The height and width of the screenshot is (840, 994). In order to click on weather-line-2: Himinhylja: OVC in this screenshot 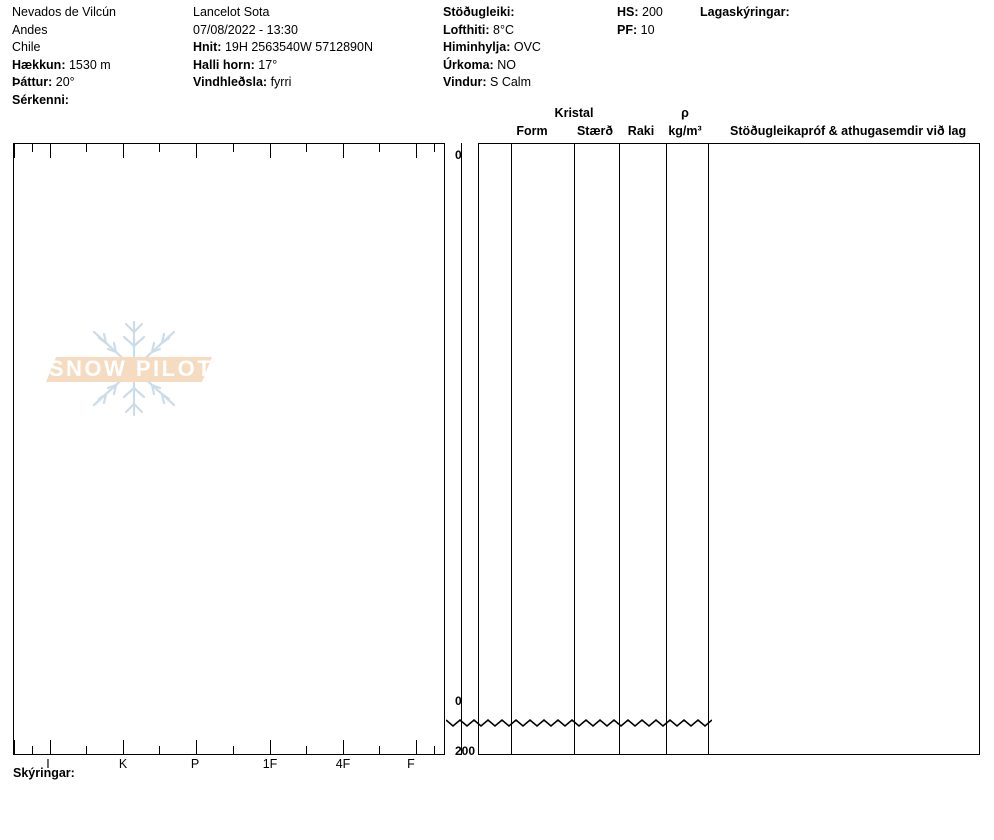, I will do `click(529, 48)`.